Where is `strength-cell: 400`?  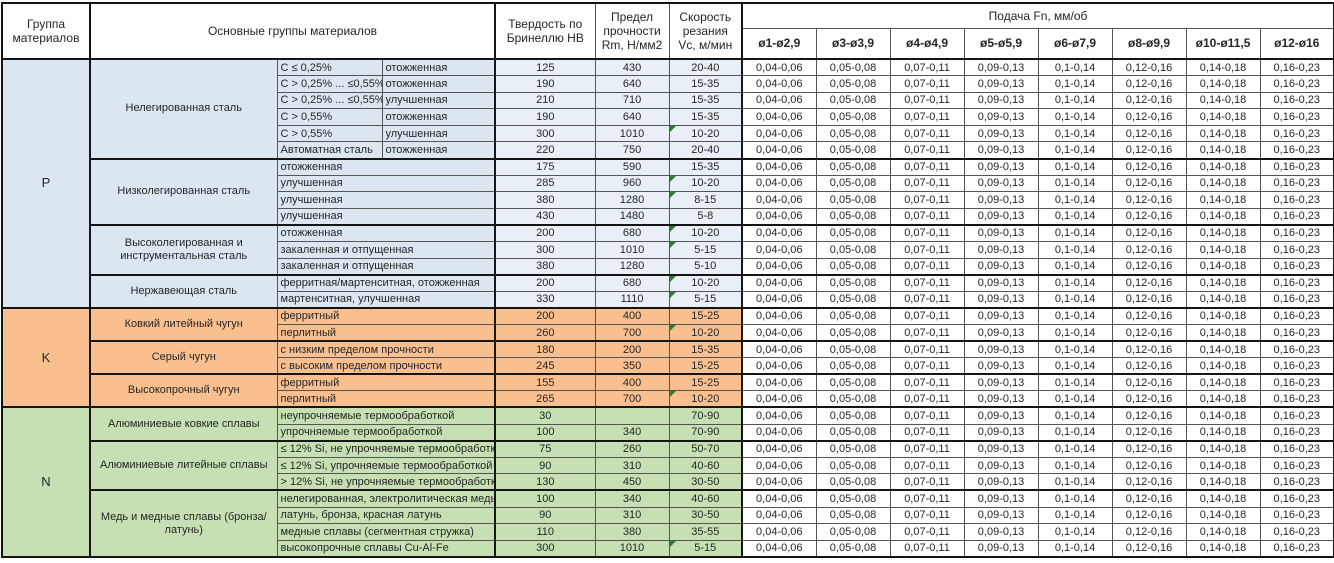 strength-cell: 400 is located at coordinates (632, 382).